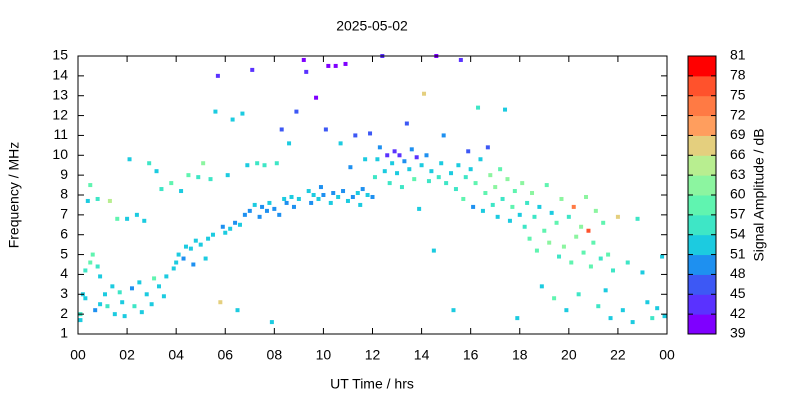  What do you see at coordinates (738, 273) in the screenshot?
I see `colorbar-tick-label: 48` at bounding box center [738, 273].